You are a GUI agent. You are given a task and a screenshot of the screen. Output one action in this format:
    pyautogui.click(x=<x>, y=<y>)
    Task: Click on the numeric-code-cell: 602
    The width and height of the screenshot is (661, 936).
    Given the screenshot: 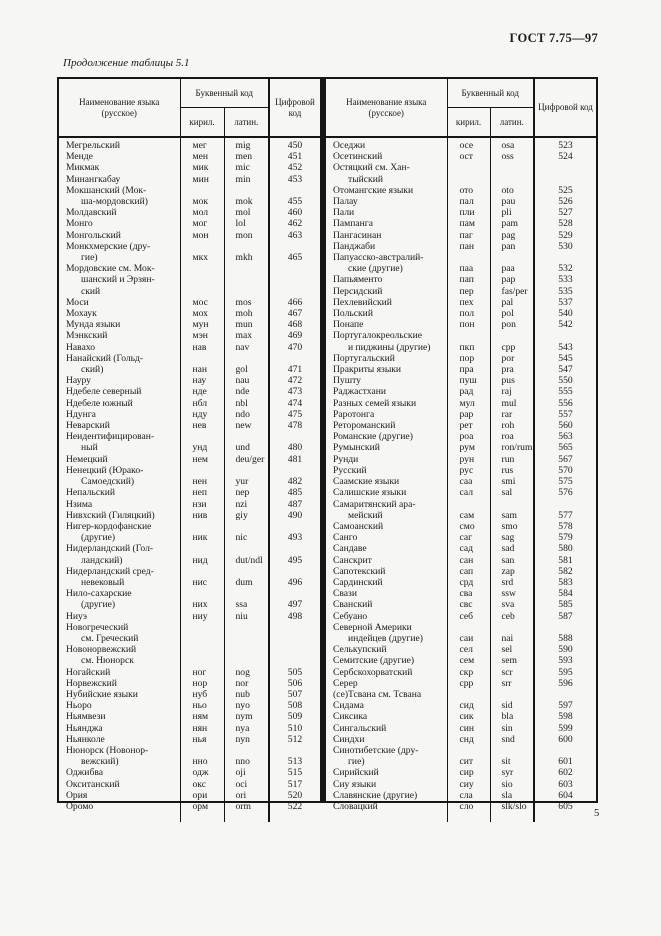 What is the action you would take?
    pyautogui.click(x=565, y=773)
    